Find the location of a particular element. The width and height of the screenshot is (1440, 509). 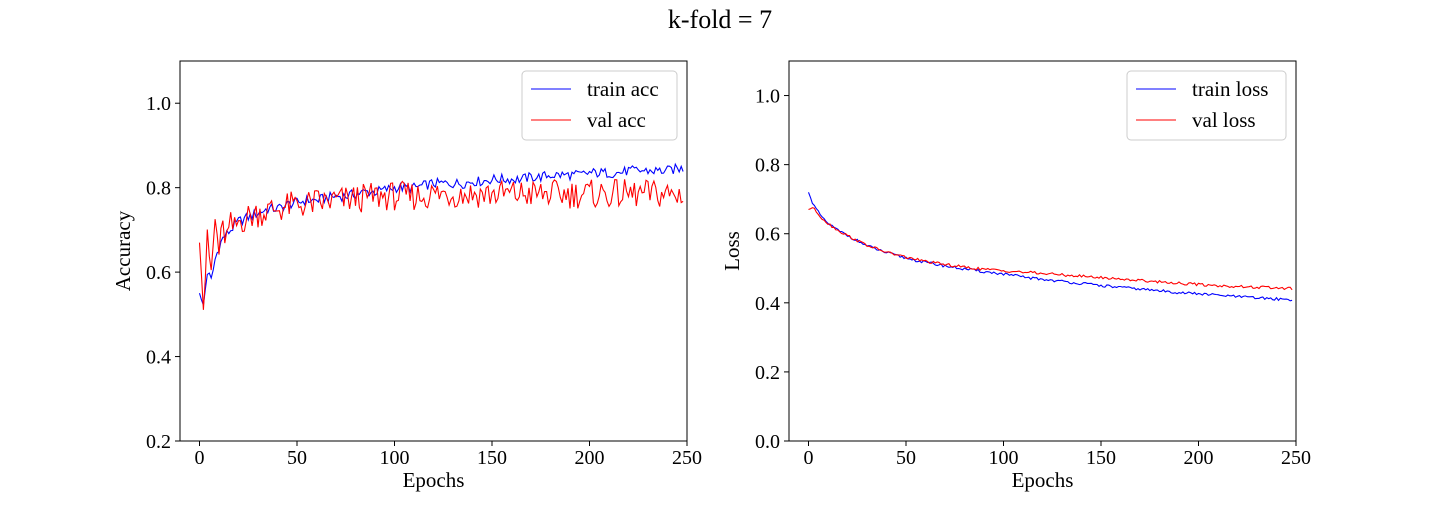

series-line-train-loss is located at coordinates (1050, 247).